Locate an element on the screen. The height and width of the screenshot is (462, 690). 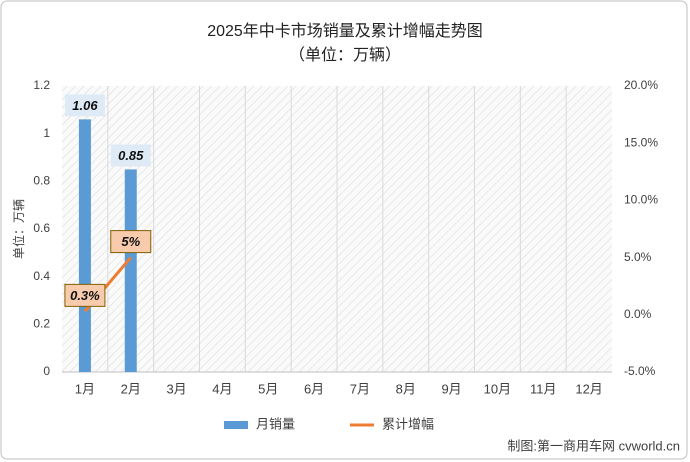
y-tick-label: 1.2 is located at coordinates (41, 85).